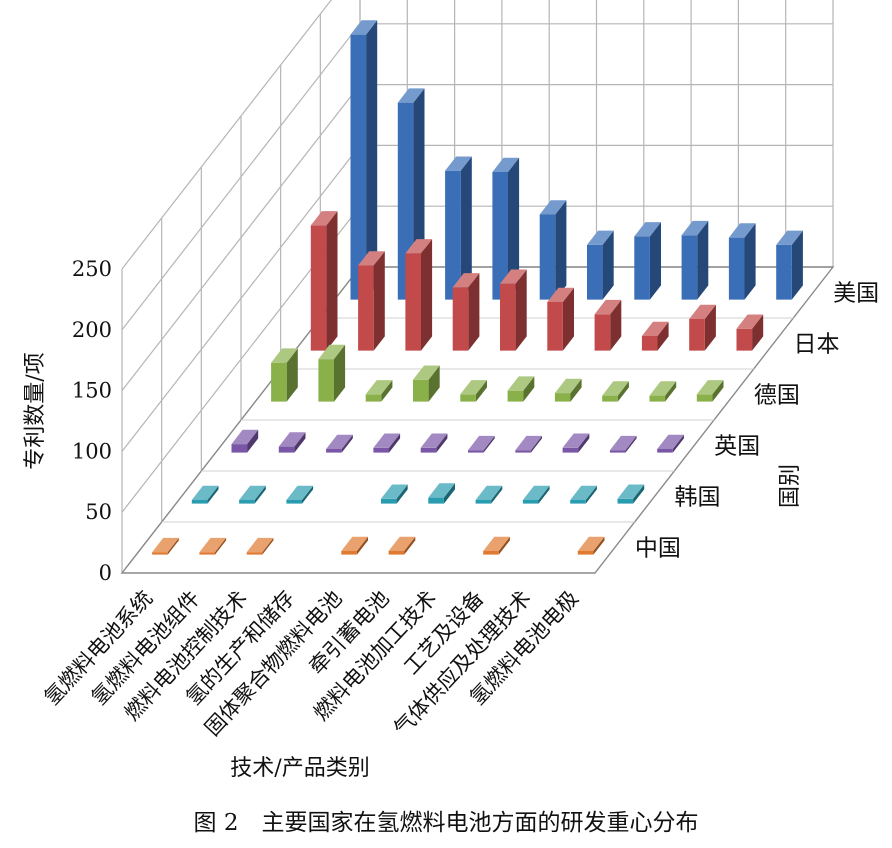  What do you see at coordinates (856, 294) in the screenshot?
I see `series-label: 美国` at bounding box center [856, 294].